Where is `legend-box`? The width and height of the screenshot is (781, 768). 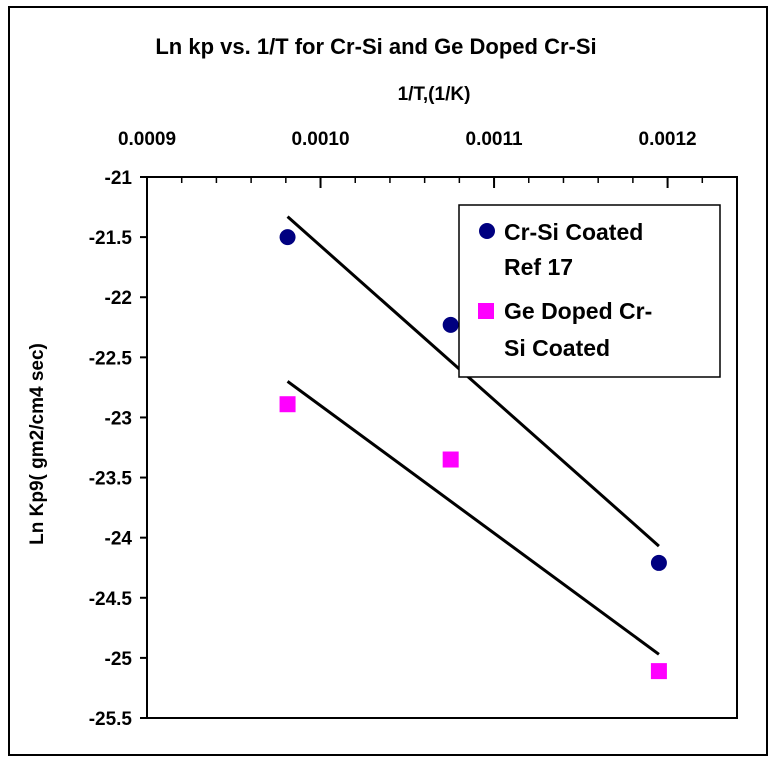
legend-box is located at coordinates (589, 291).